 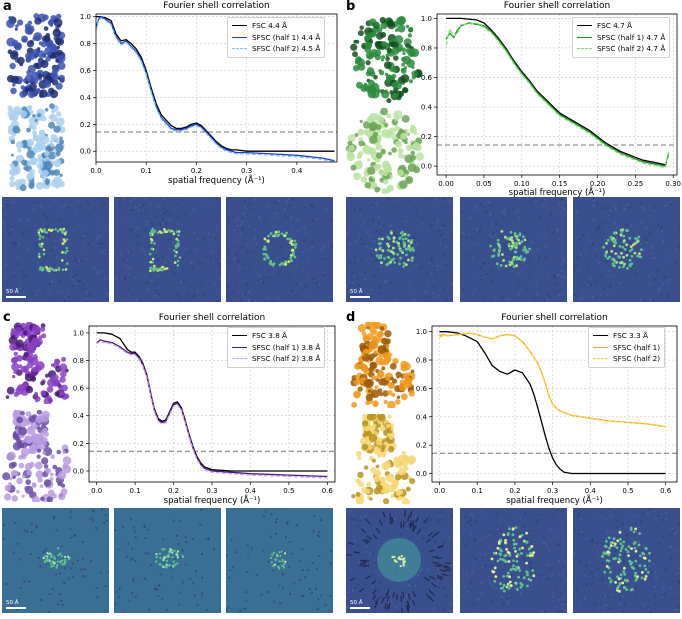 I want to click on legend-entry: SFSC (half 1) 4.4 Å, so click(x=276, y=38).